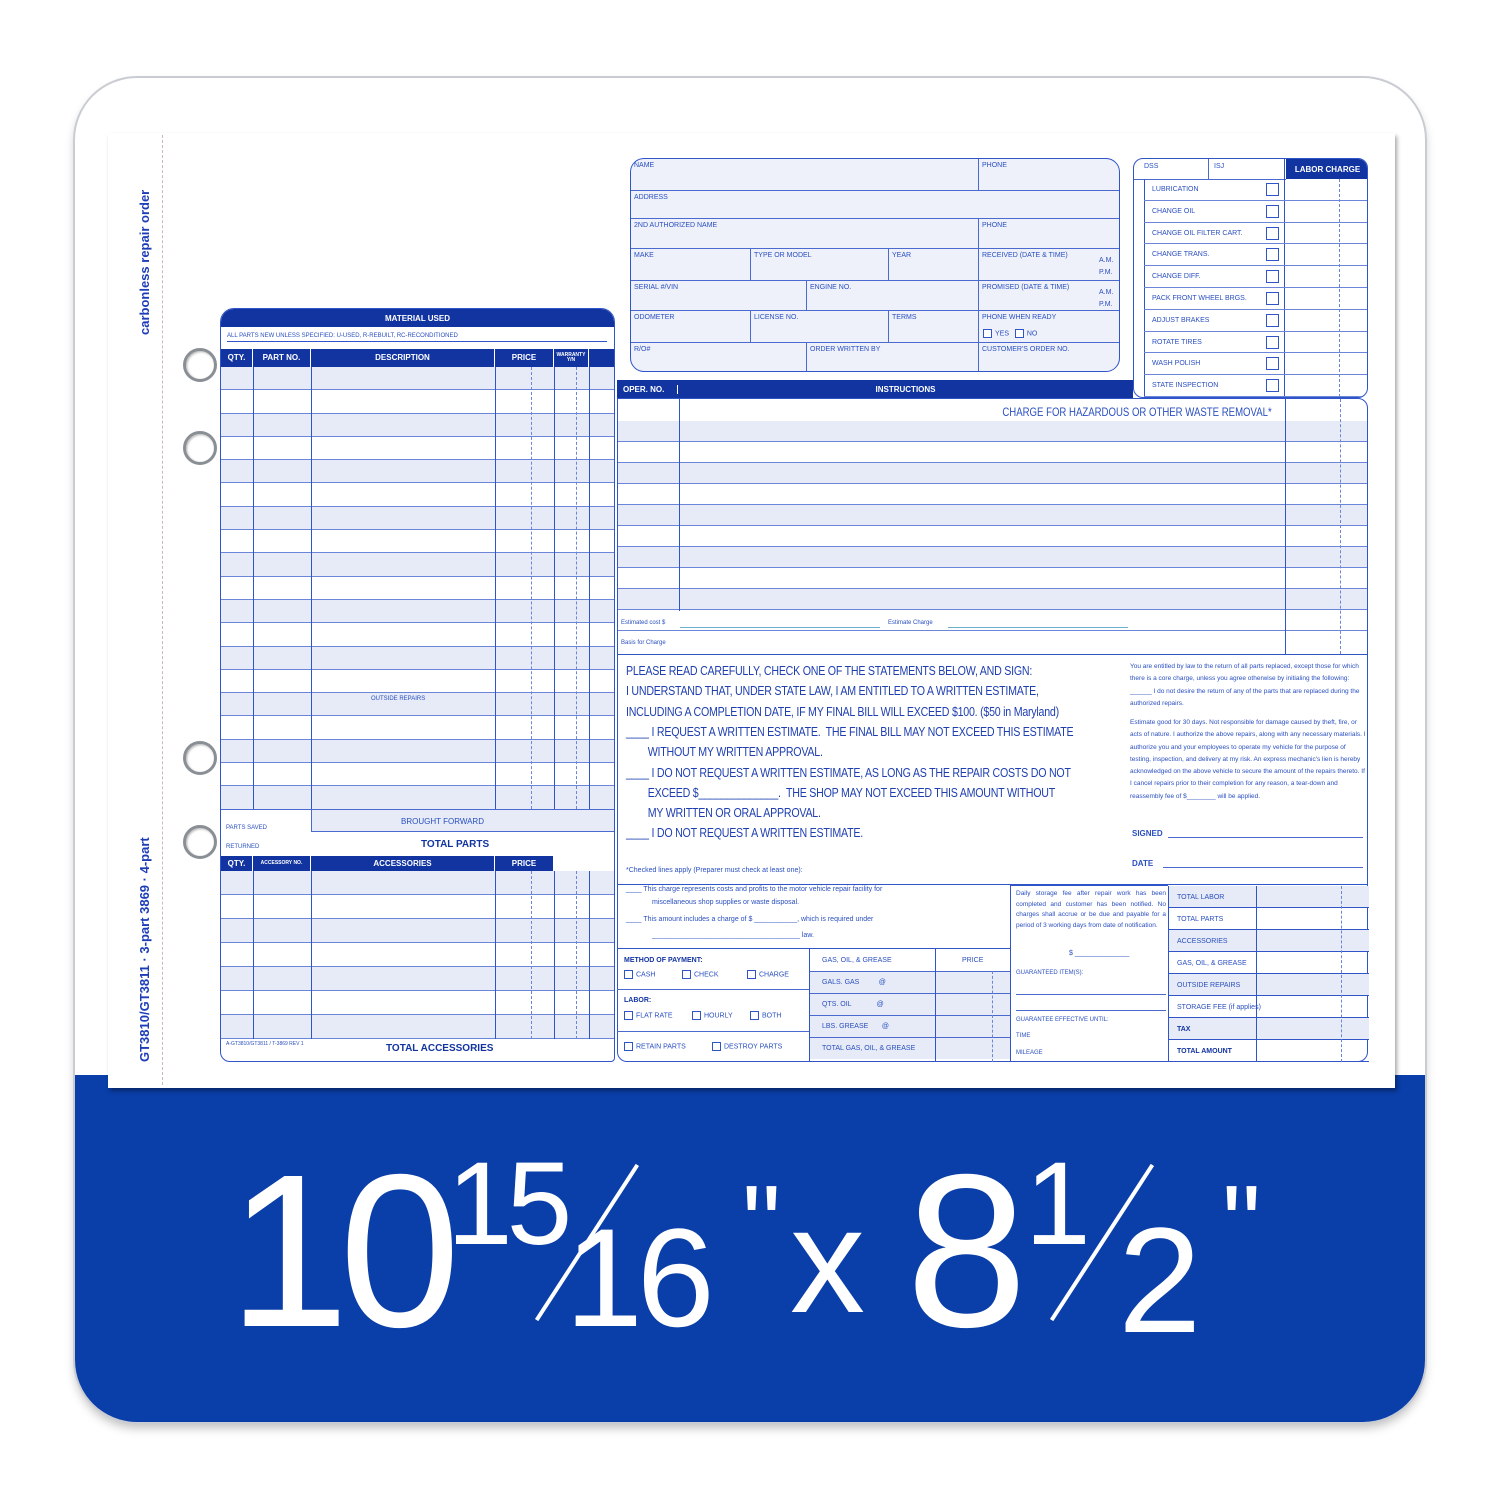  Describe the element at coordinates (1255, 321) in the screenshot. I see `checklist-item: ADJUST BRAKES` at that location.